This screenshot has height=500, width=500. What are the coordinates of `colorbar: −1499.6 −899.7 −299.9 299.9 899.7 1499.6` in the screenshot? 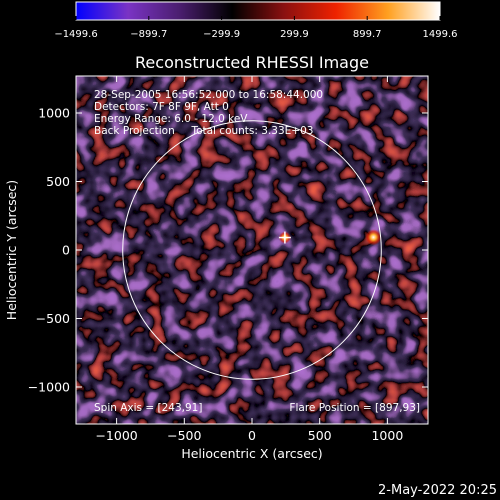 It's located at (256, 20).